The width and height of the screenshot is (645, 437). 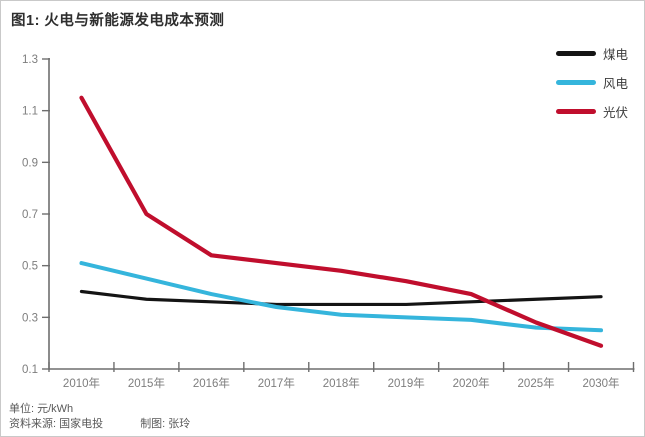 What do you see at coordinates (30, 163) in the screenshot?
I see `svg-text: 0.9` at bounding box center [30, 163].